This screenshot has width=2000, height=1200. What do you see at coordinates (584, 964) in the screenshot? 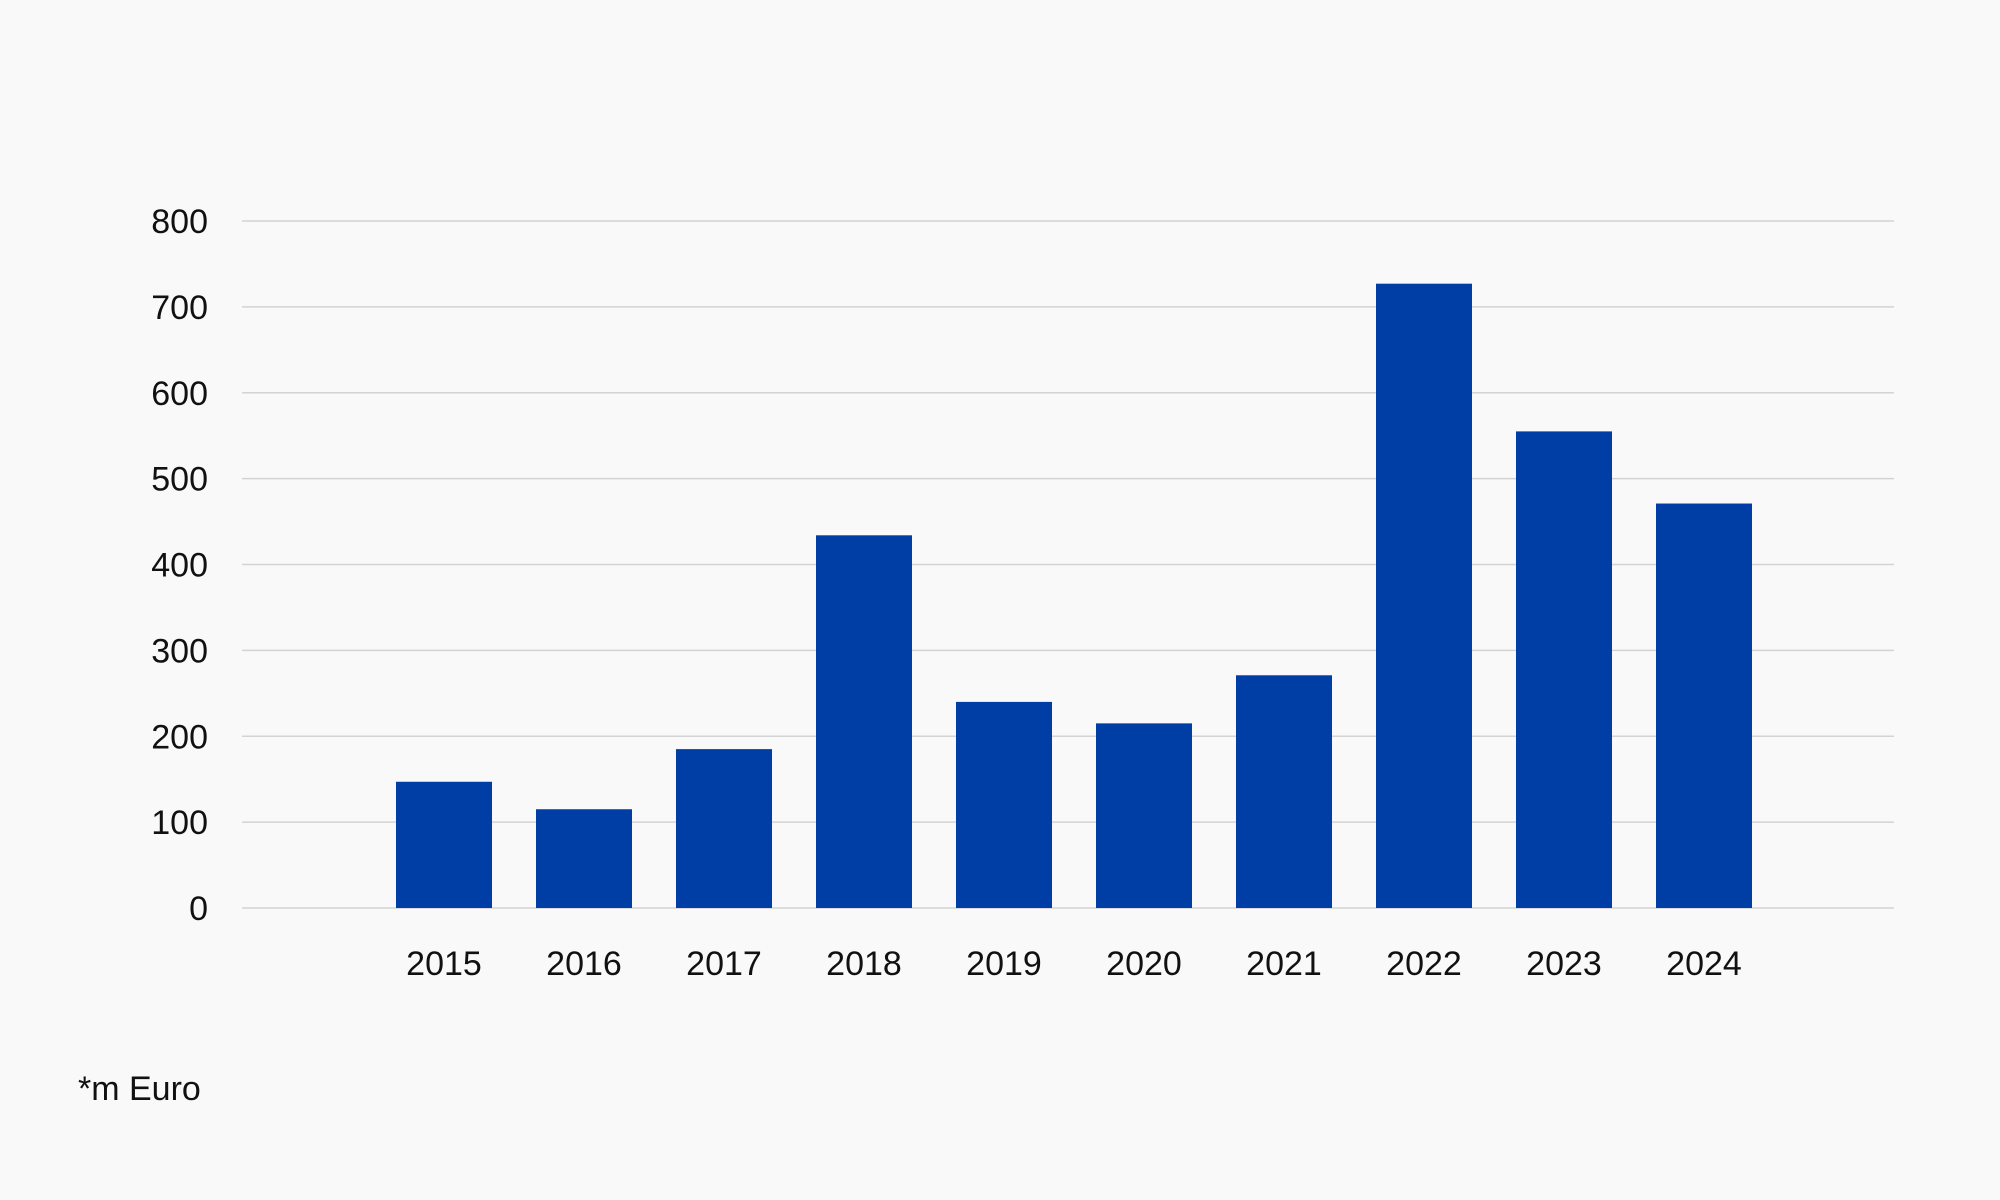
I see `x-tick-label-2016: 2016` at bounding box center [584, 964].